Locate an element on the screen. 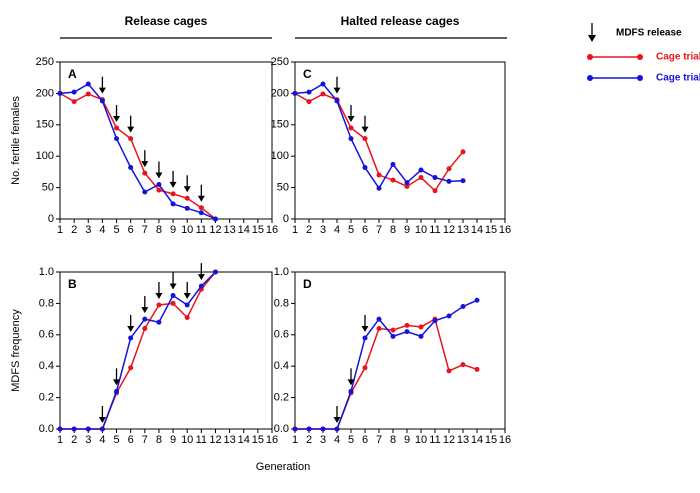 The width and height of the screenshot is (700, 493). y-tick-label: 200 is located at coordinates (280, 93).